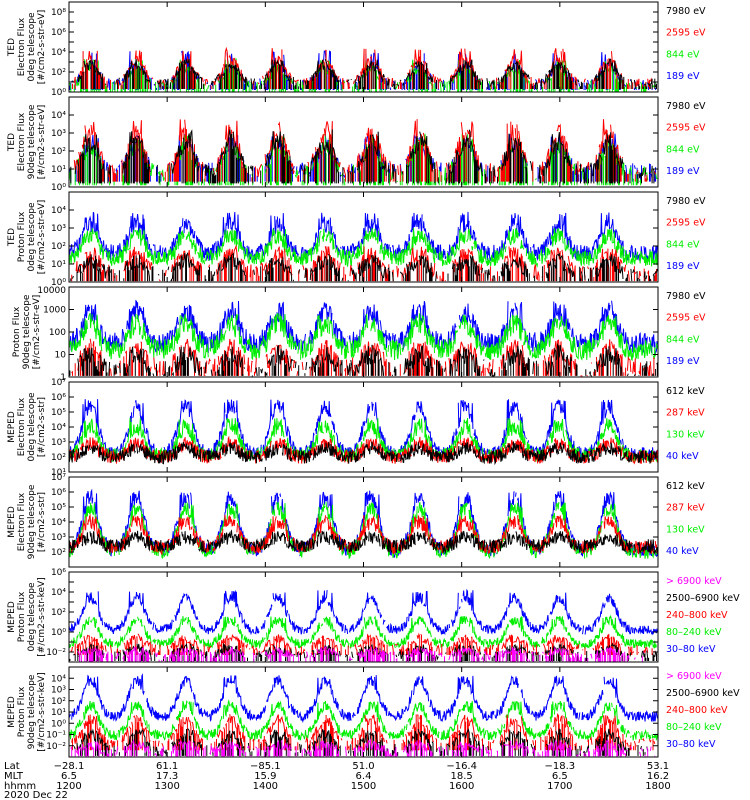 The width and height of the screenshot is (750, 800). I want to click on x-tick-mlt: 18.5, so click(462, 776).